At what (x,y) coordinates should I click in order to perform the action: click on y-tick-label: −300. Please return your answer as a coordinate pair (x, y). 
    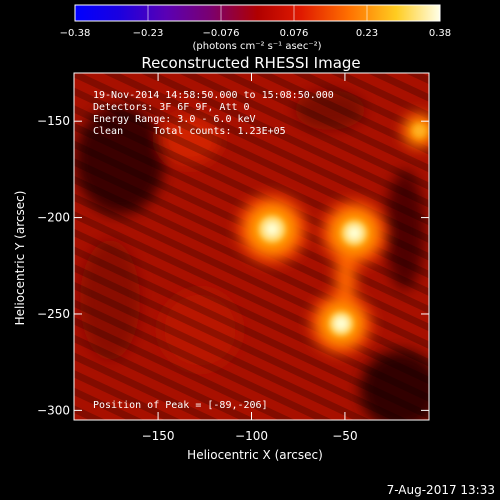
    Looking at the image, I should click on (53, 410).